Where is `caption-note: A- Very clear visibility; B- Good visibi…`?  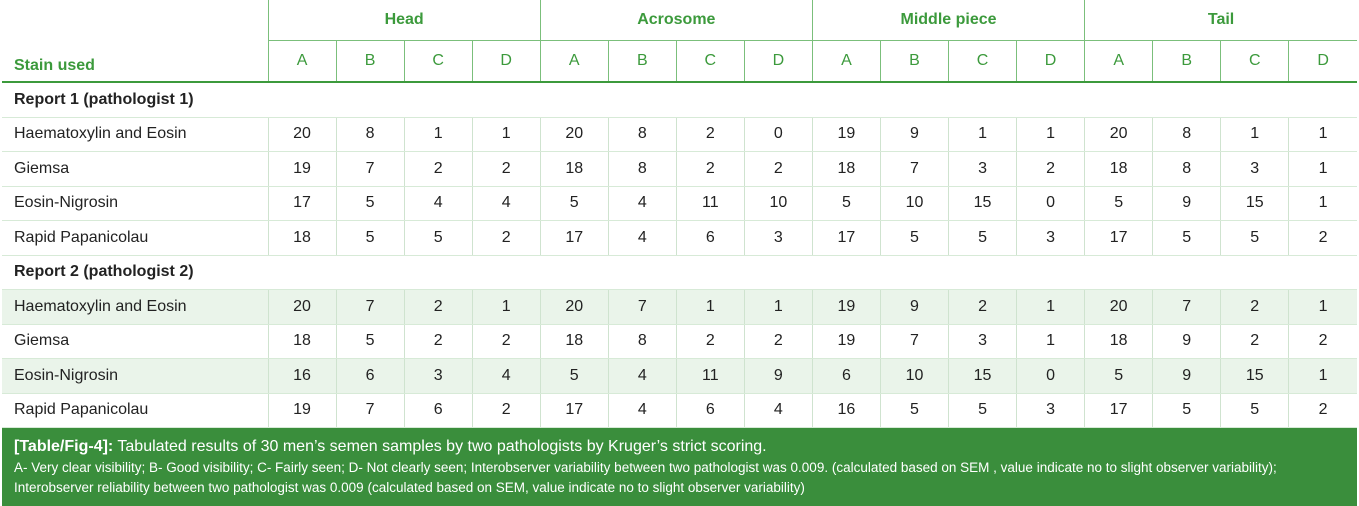 caption-note: A- Very clear visibility; B- Good visibi… is located at coordinates (645, 477).